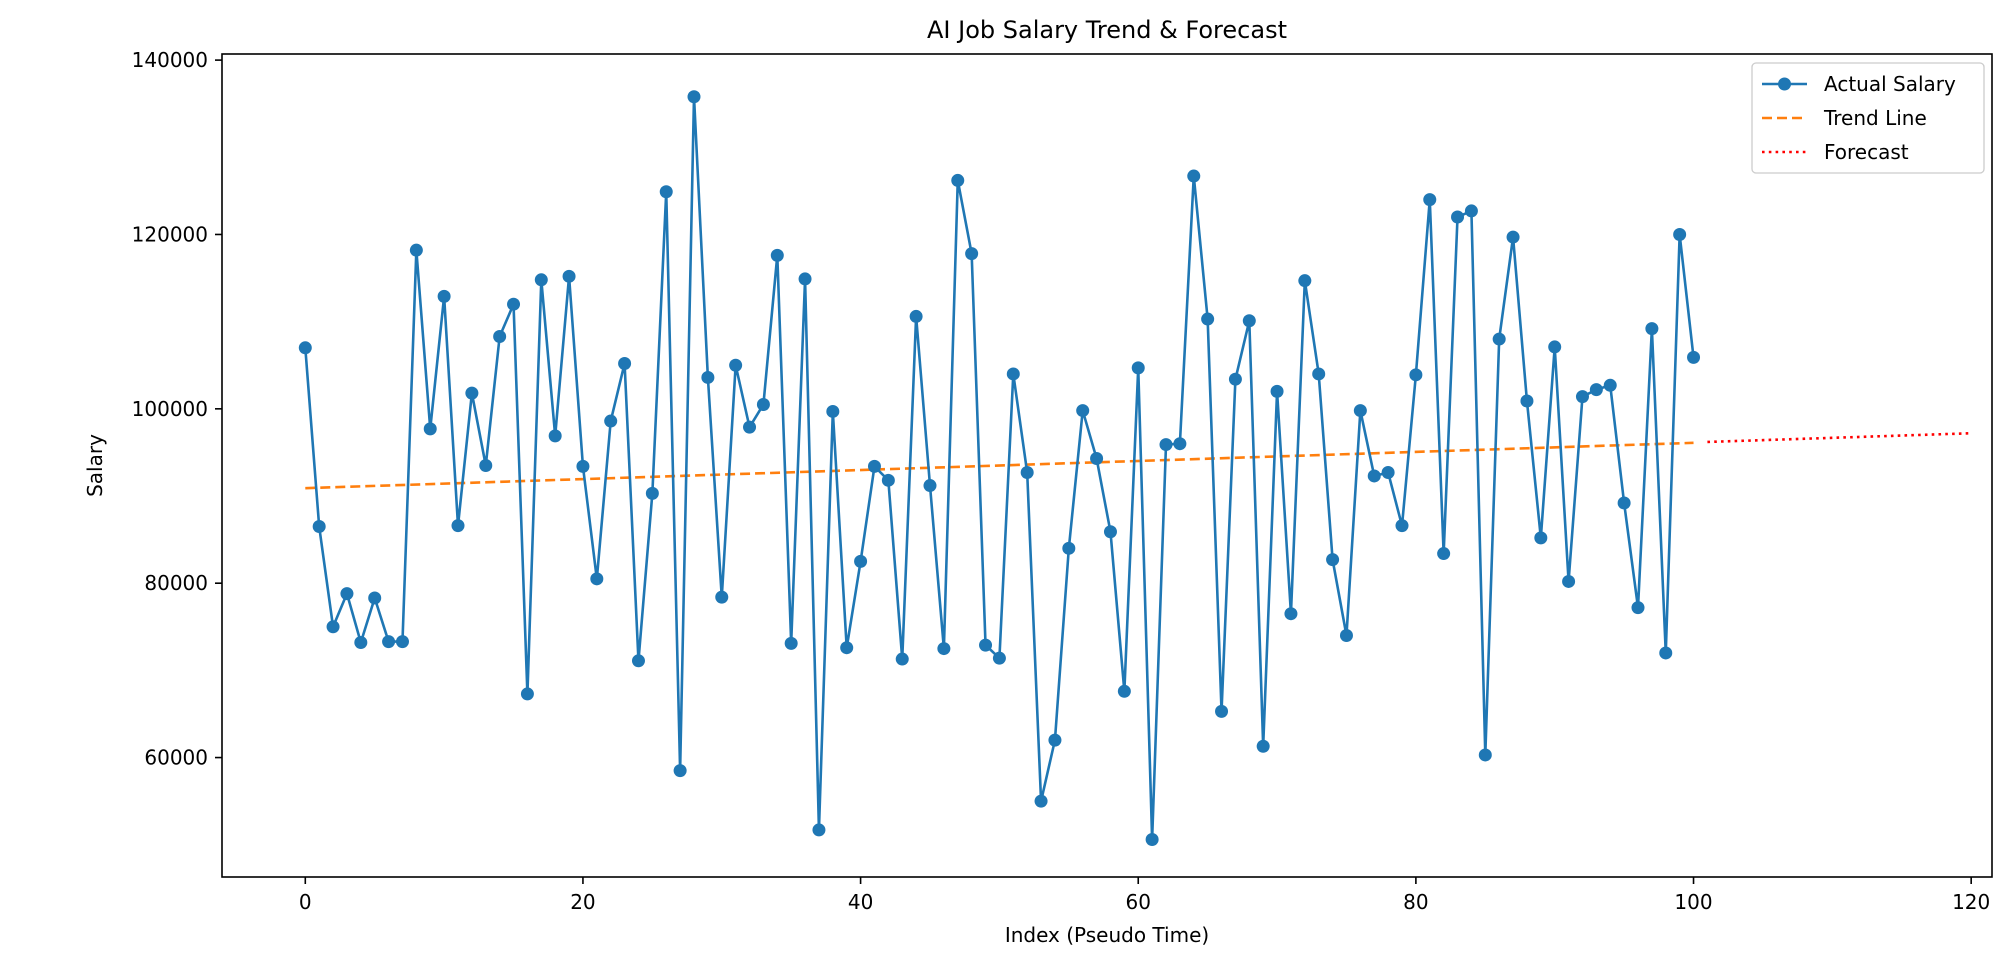 The height and width of the screenshot is (978, 2014). What do you see at coordinates (1415, 902) in the screenshot?
I see `x-tick-label: 80` at bounding box center [1415, 902].